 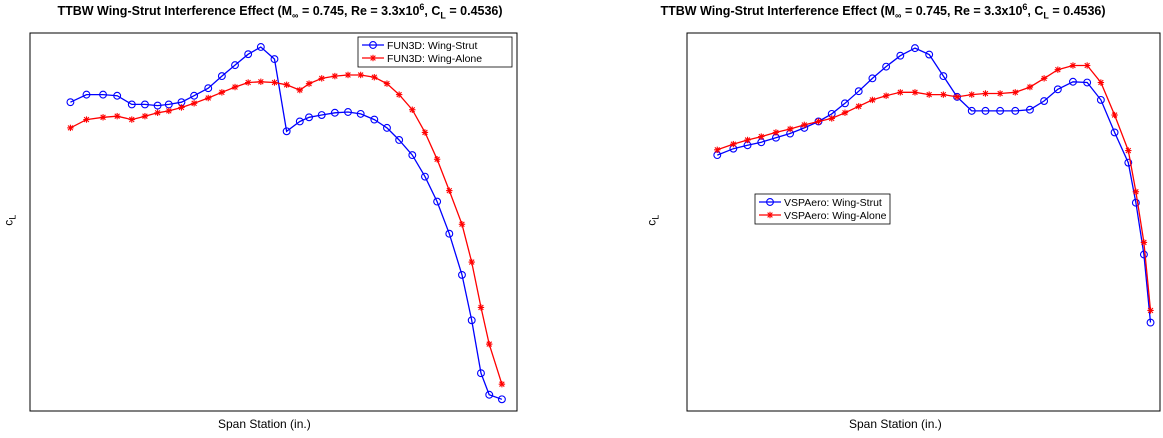 I want to click on legend-label: FUN3D: Wing-Strut, so click(x=432, y=46).